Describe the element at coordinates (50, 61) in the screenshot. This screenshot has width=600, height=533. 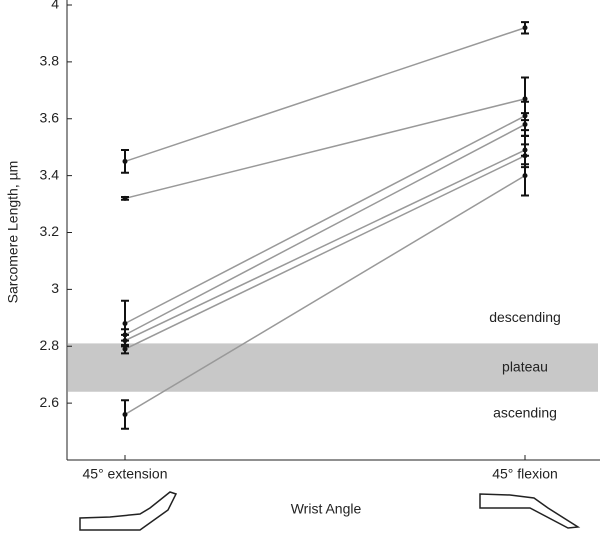
I see `y-tick-label: 3.8` at that location.